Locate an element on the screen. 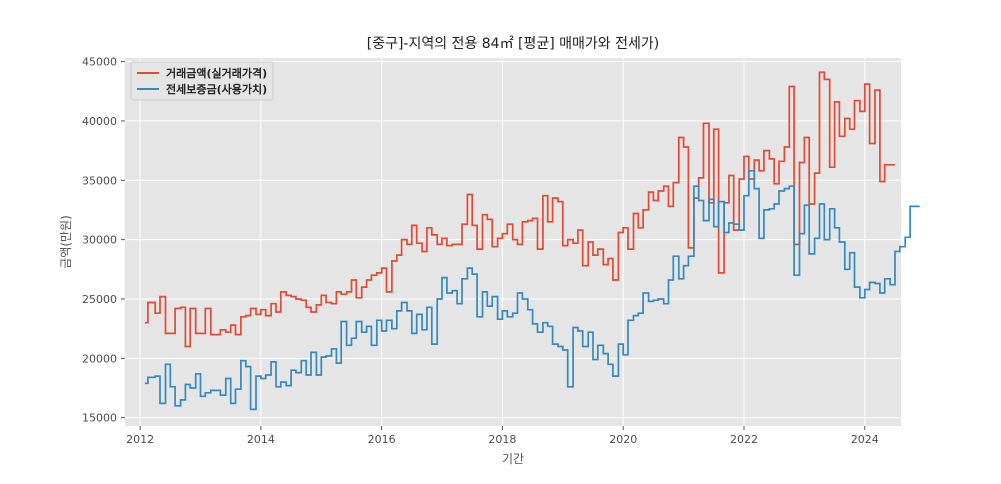 This screenshot has height=484, width=1001. x-tick-label: 2014 is located at coordinates (261, 439).